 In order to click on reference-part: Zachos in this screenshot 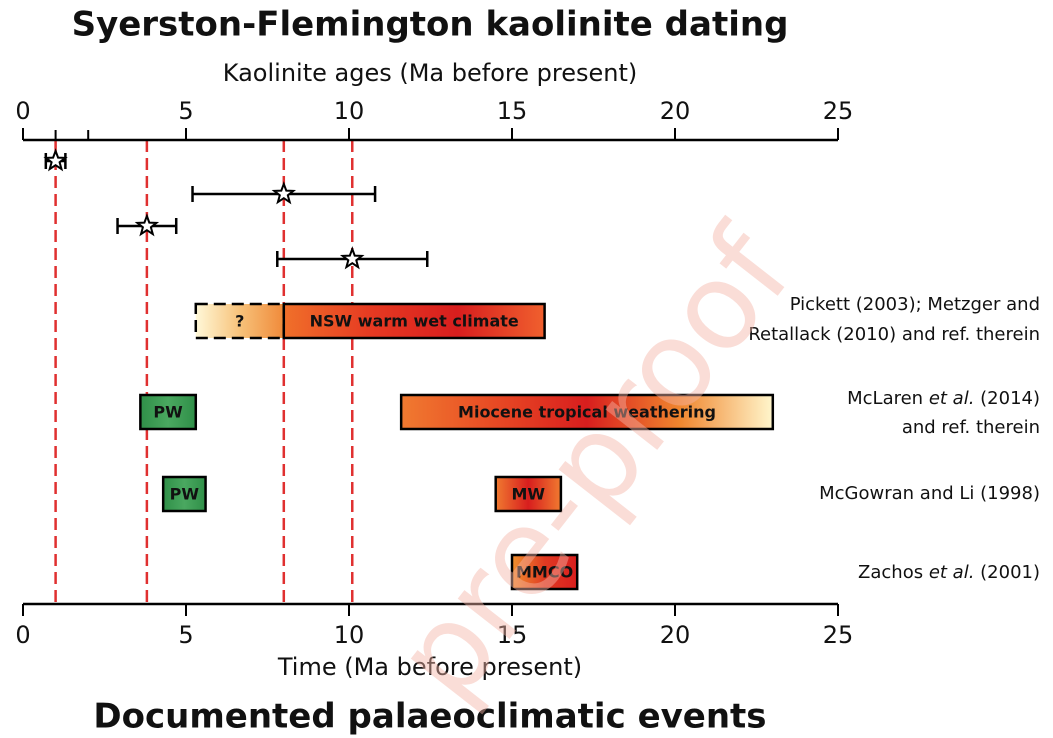, I will do `click(893, 572)`.